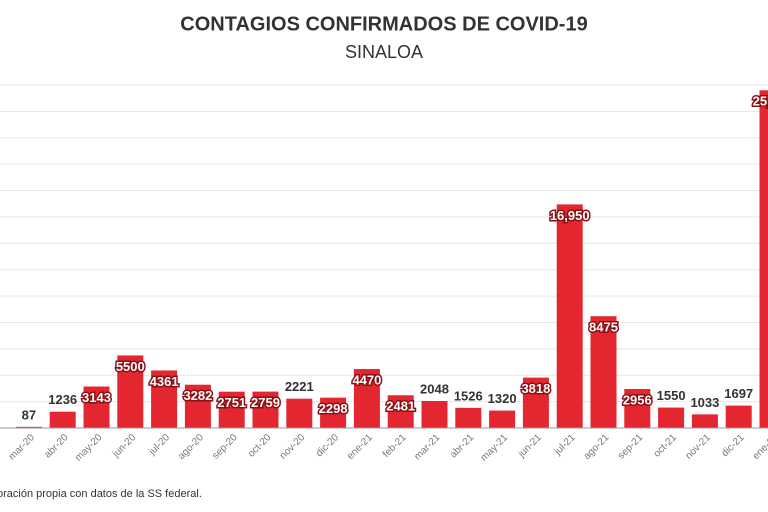 This screenshot has width=768, height=512. Describe the element at coordinates (62, 399) in the screenshot. I see `value-label: 1236` at that location.